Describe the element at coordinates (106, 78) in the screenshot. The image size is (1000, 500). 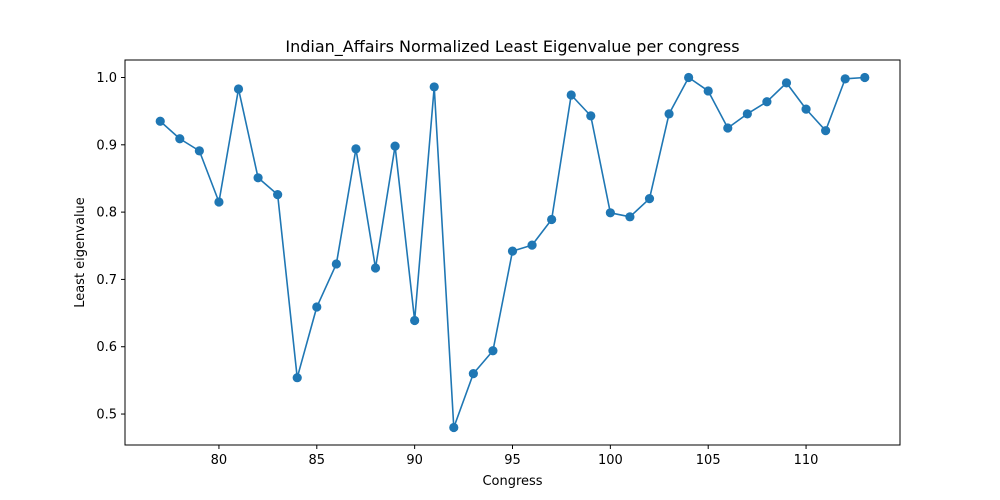
I see `y-tick-label: 1.0` at that location.